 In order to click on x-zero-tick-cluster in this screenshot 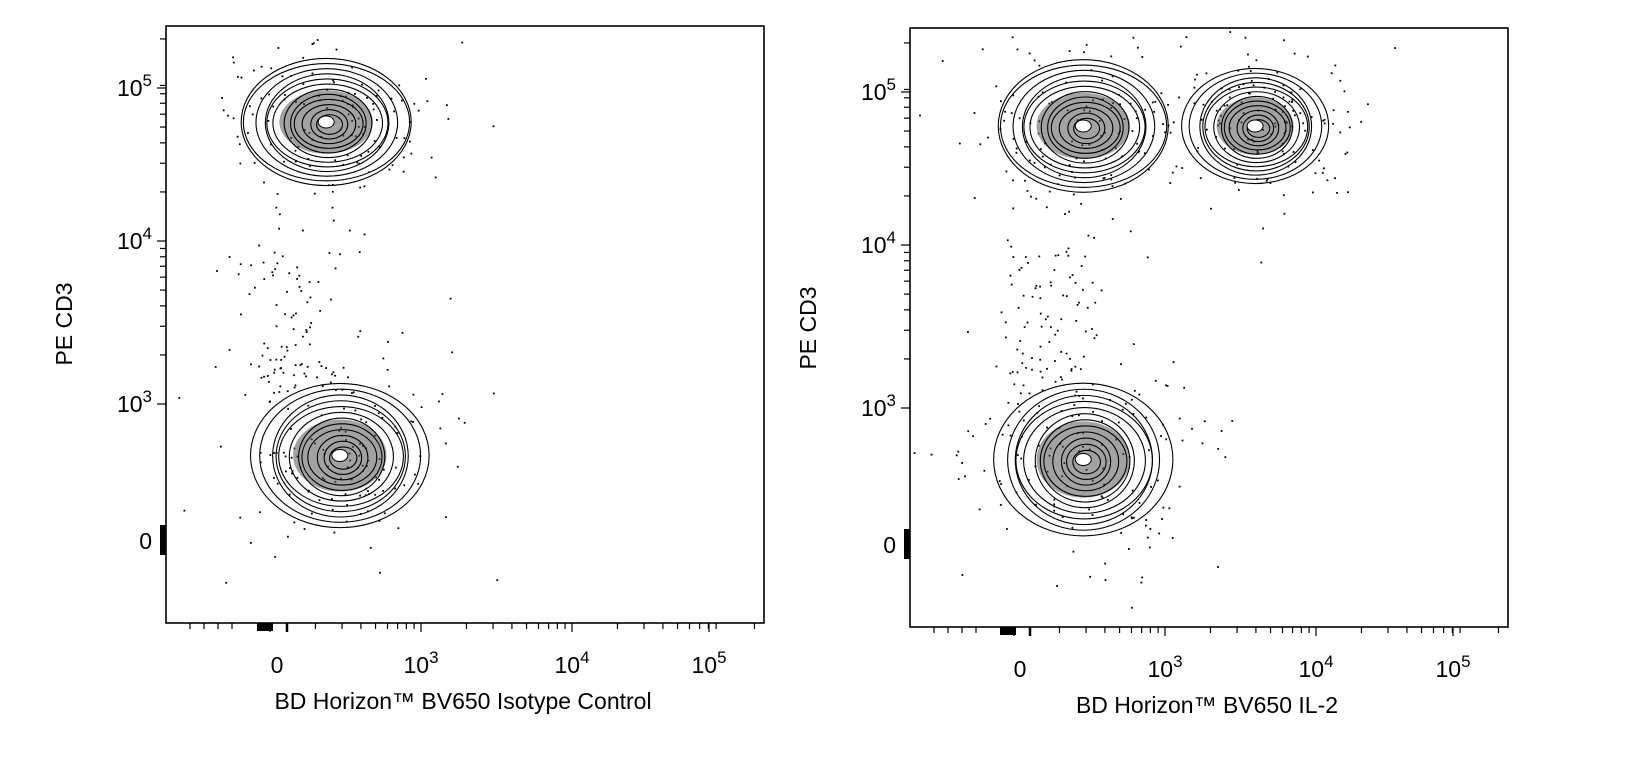, I will do `click(265, 627)`.